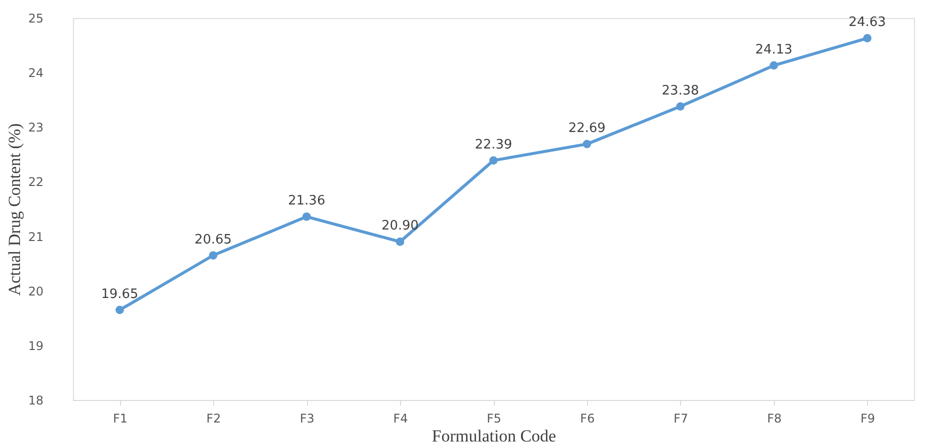 The height and width of the screenshot is (446, 944). What do you see at coordinates (36, 127) in the screenshot?
I see `y-tick-label: 23` at bounding box center [36, 127].